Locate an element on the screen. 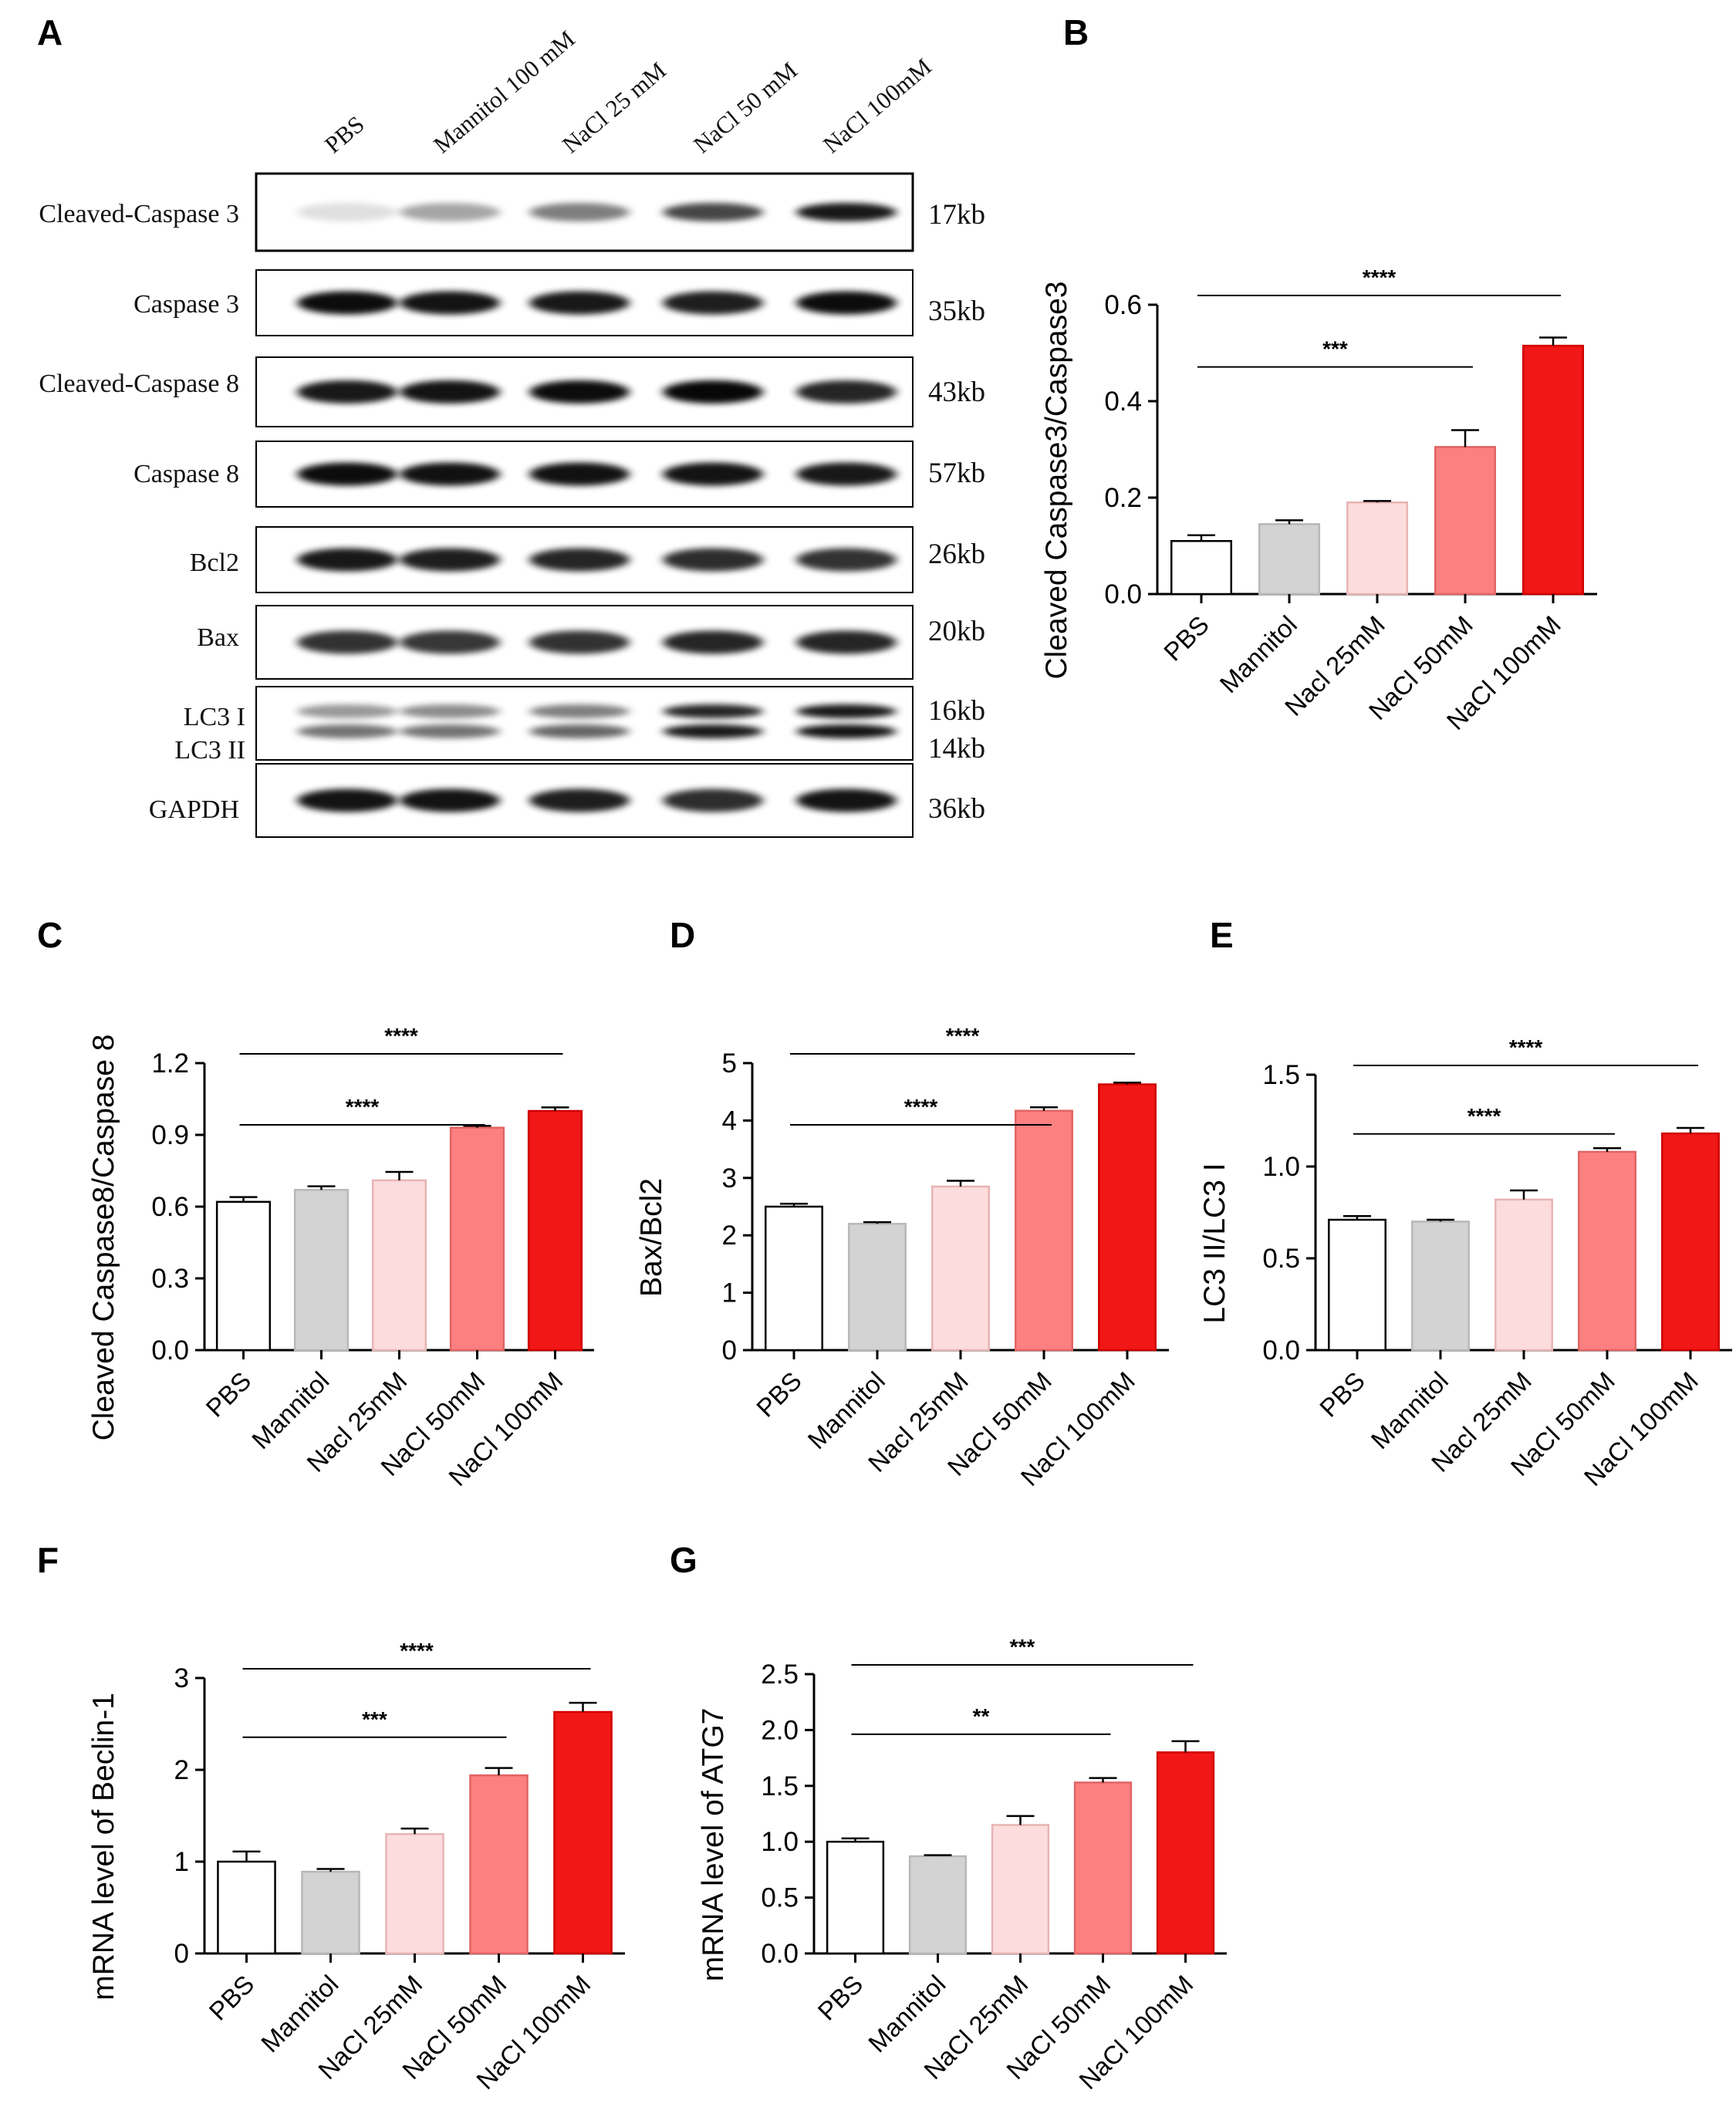  y-axis-title: Cleaved Caspase3/Caspase3 is located at coordinates (1056, 481).